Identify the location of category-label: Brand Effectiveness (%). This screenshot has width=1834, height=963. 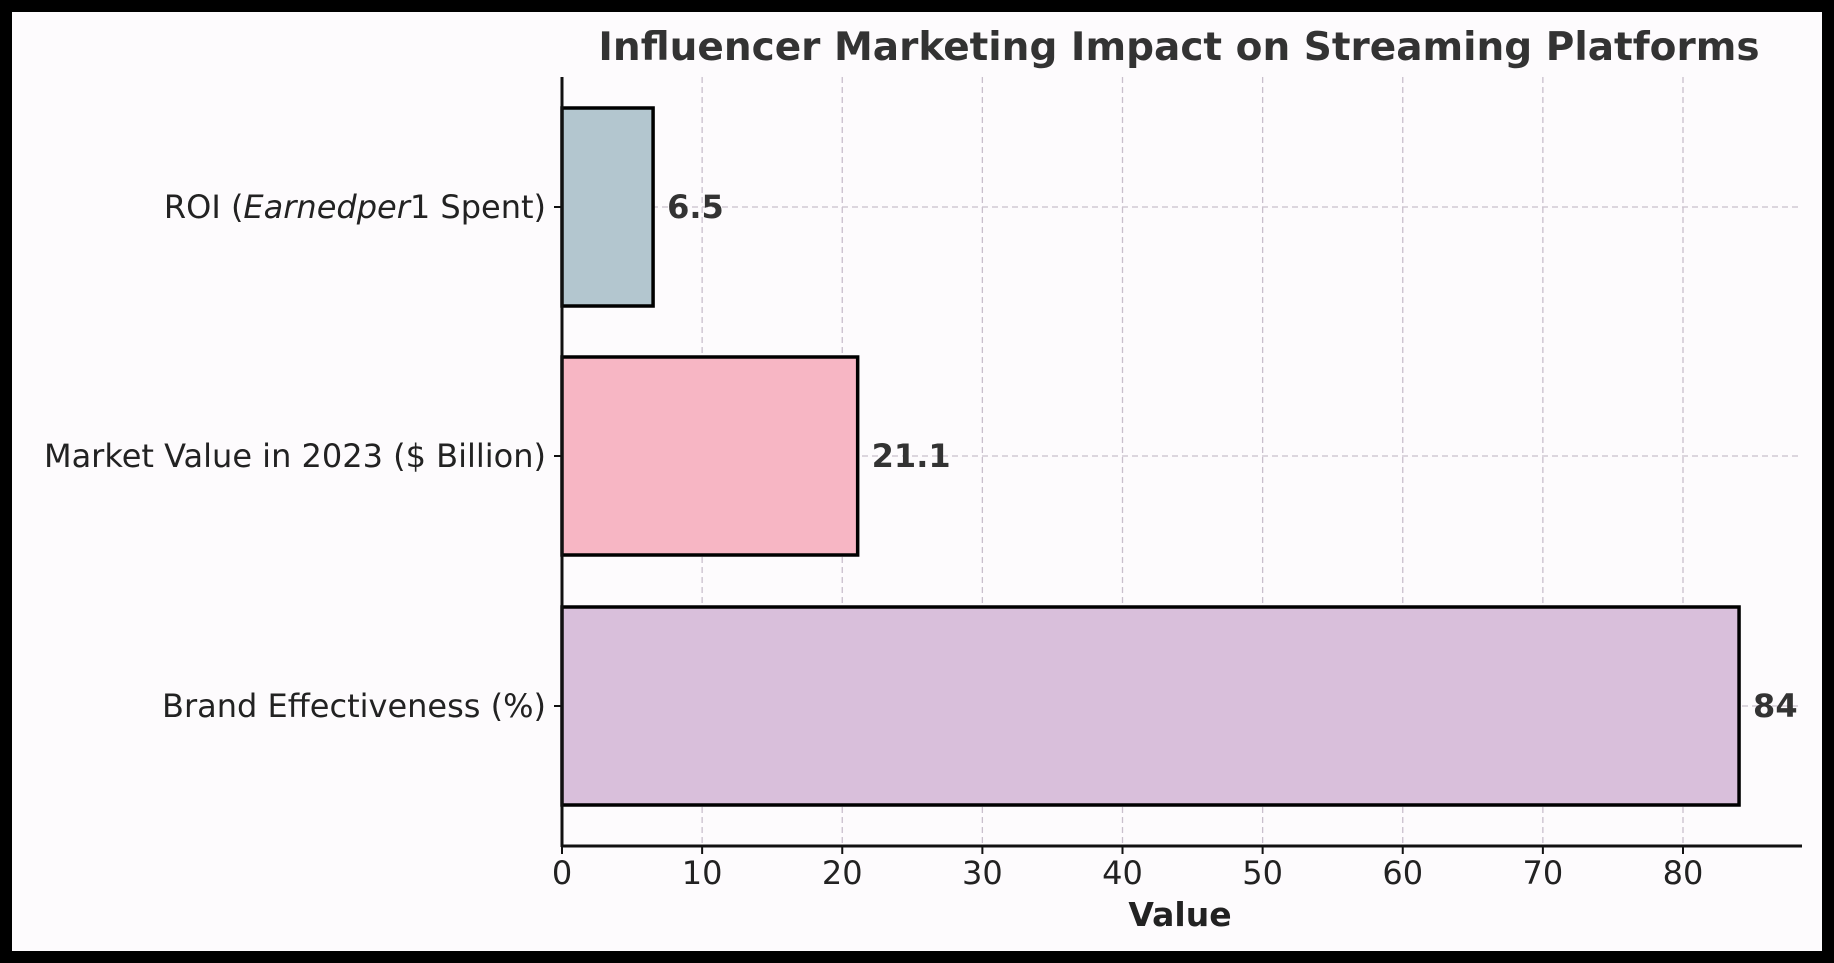
(354, 706).